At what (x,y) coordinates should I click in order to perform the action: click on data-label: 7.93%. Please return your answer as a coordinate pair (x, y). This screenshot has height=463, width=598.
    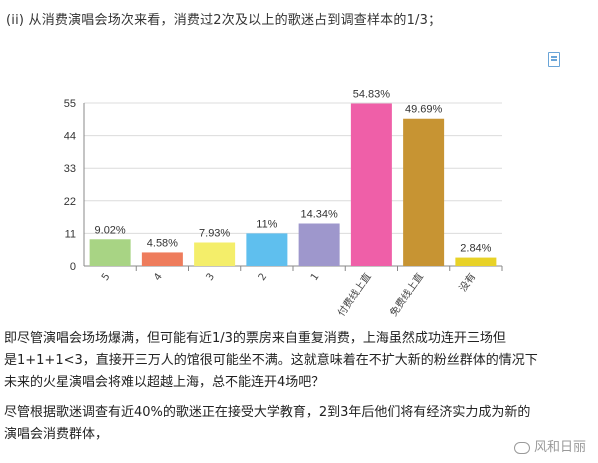
    Looking at the image, I should click on (214, 233).